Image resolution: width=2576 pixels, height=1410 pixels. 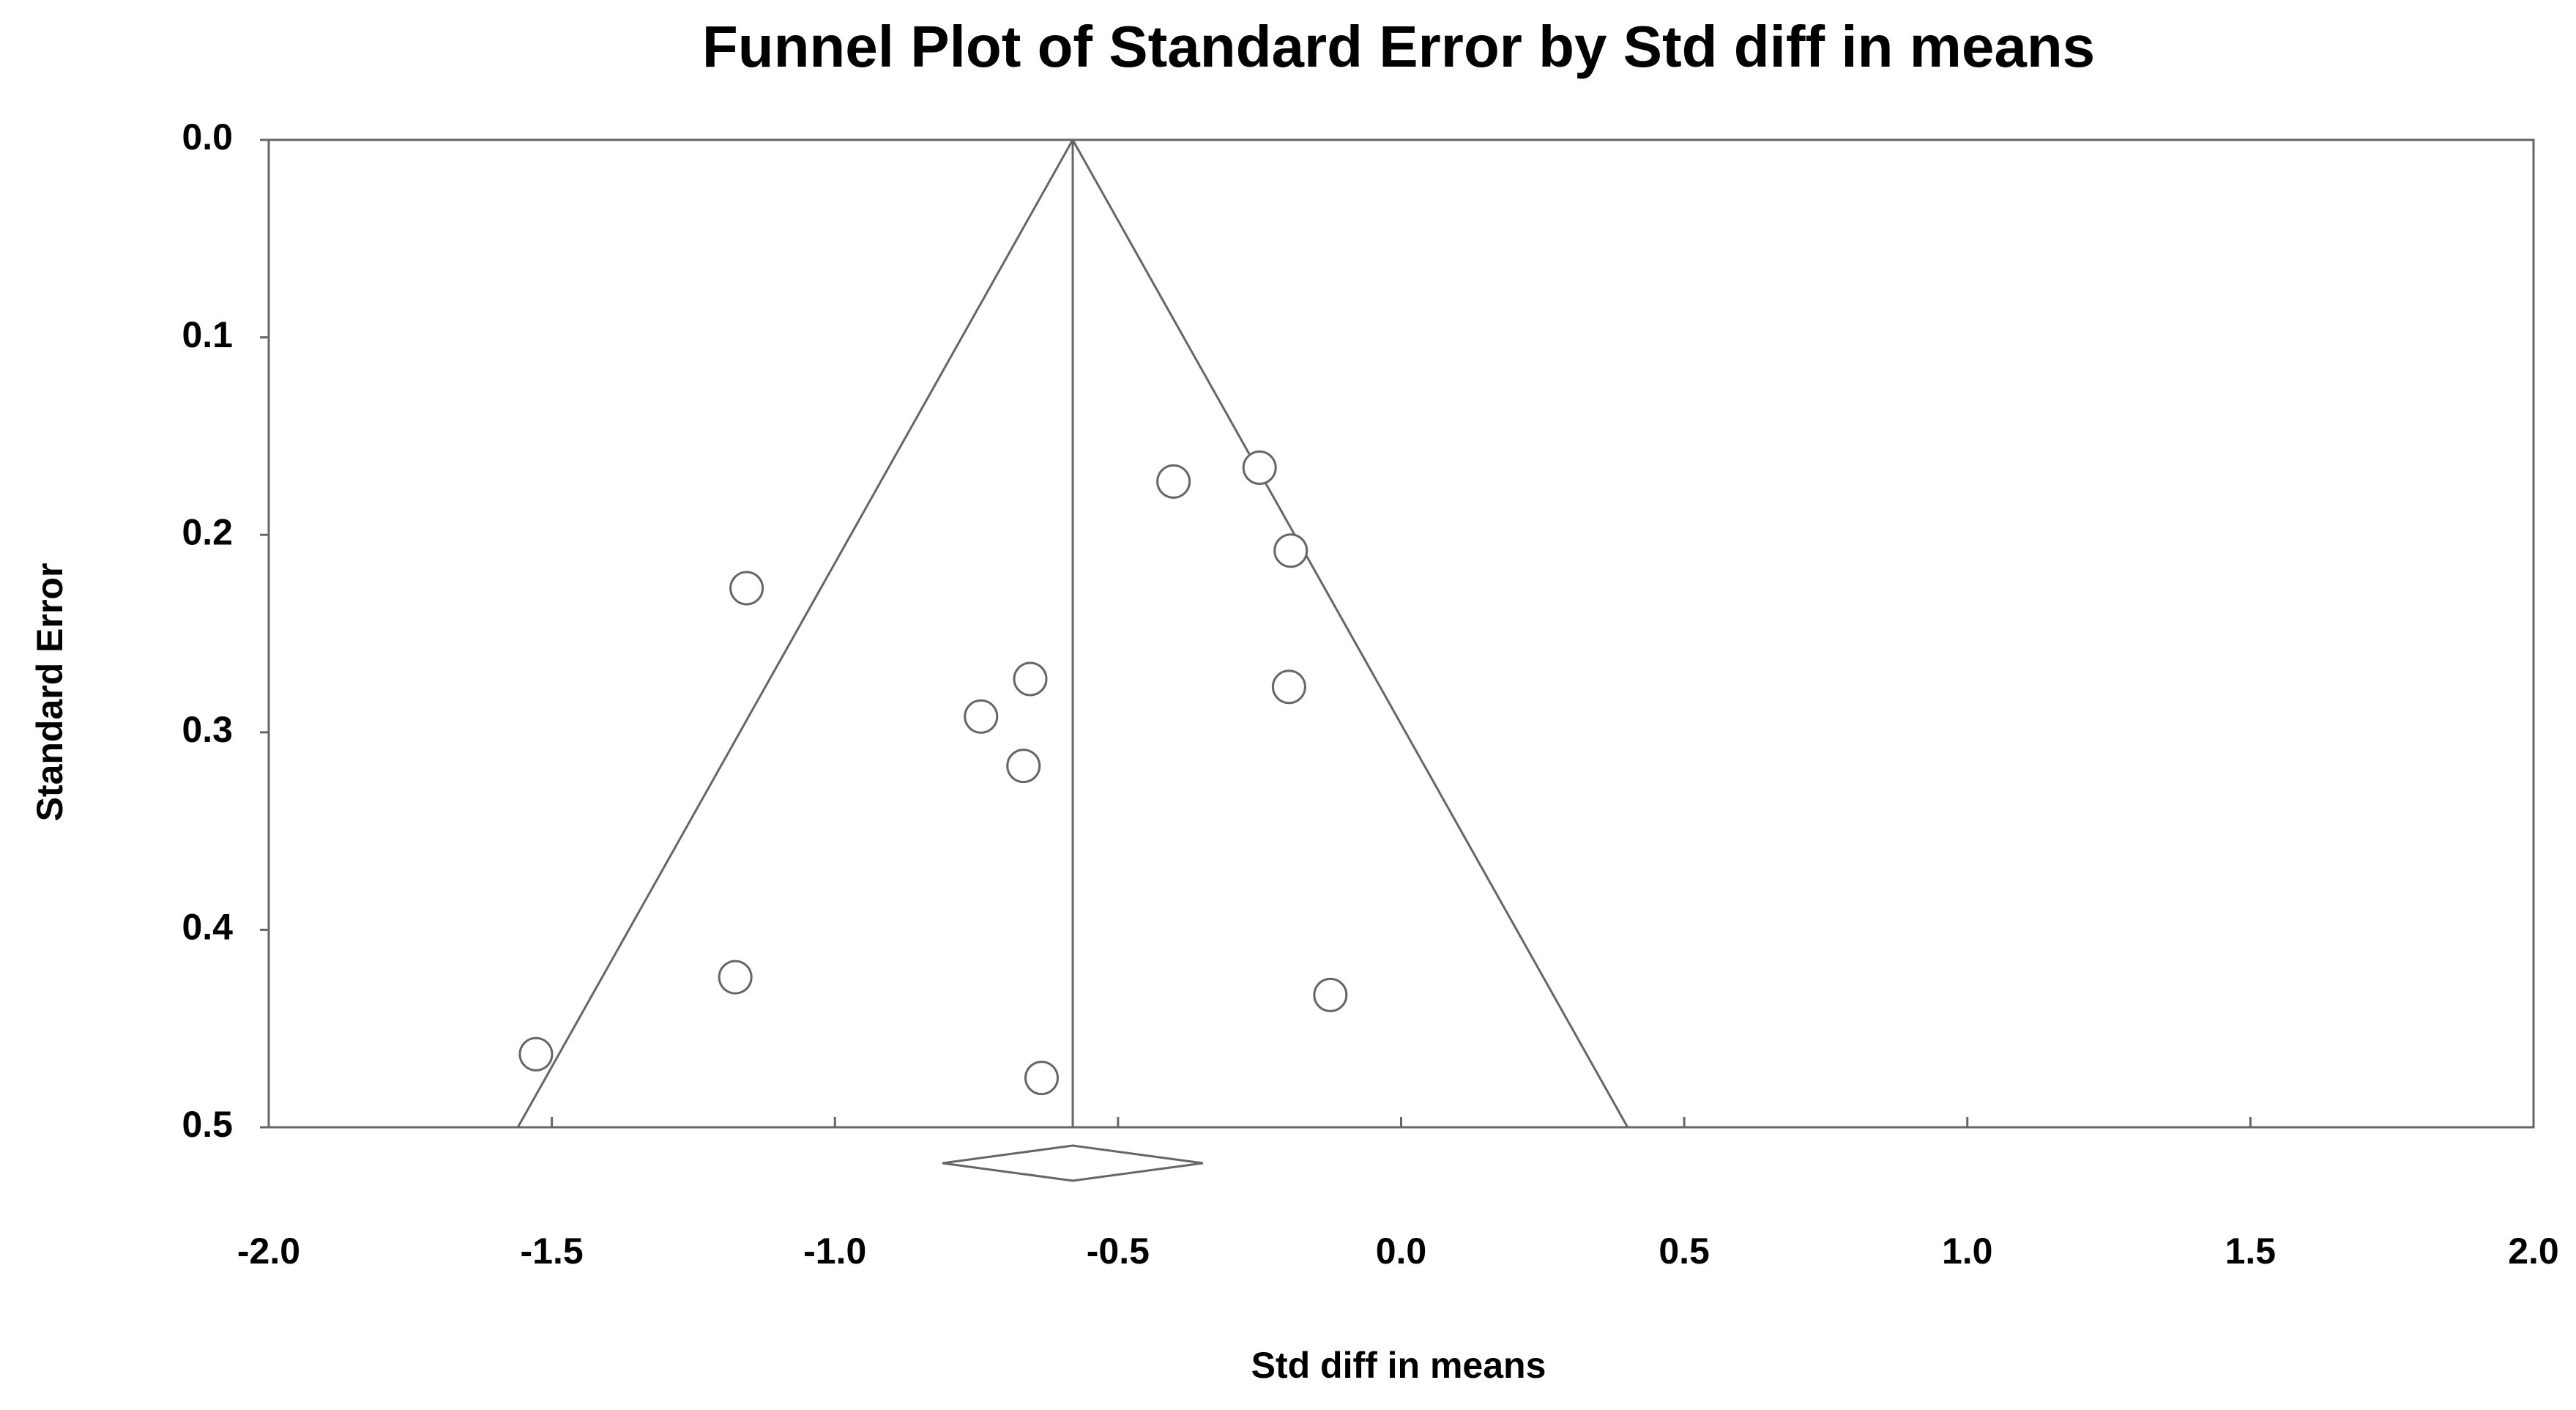 What do you see at coordinates (1118, 1251) in the screenshot?
I see `x-tick-label: -0.5` at bounding box center [1118, 1251].